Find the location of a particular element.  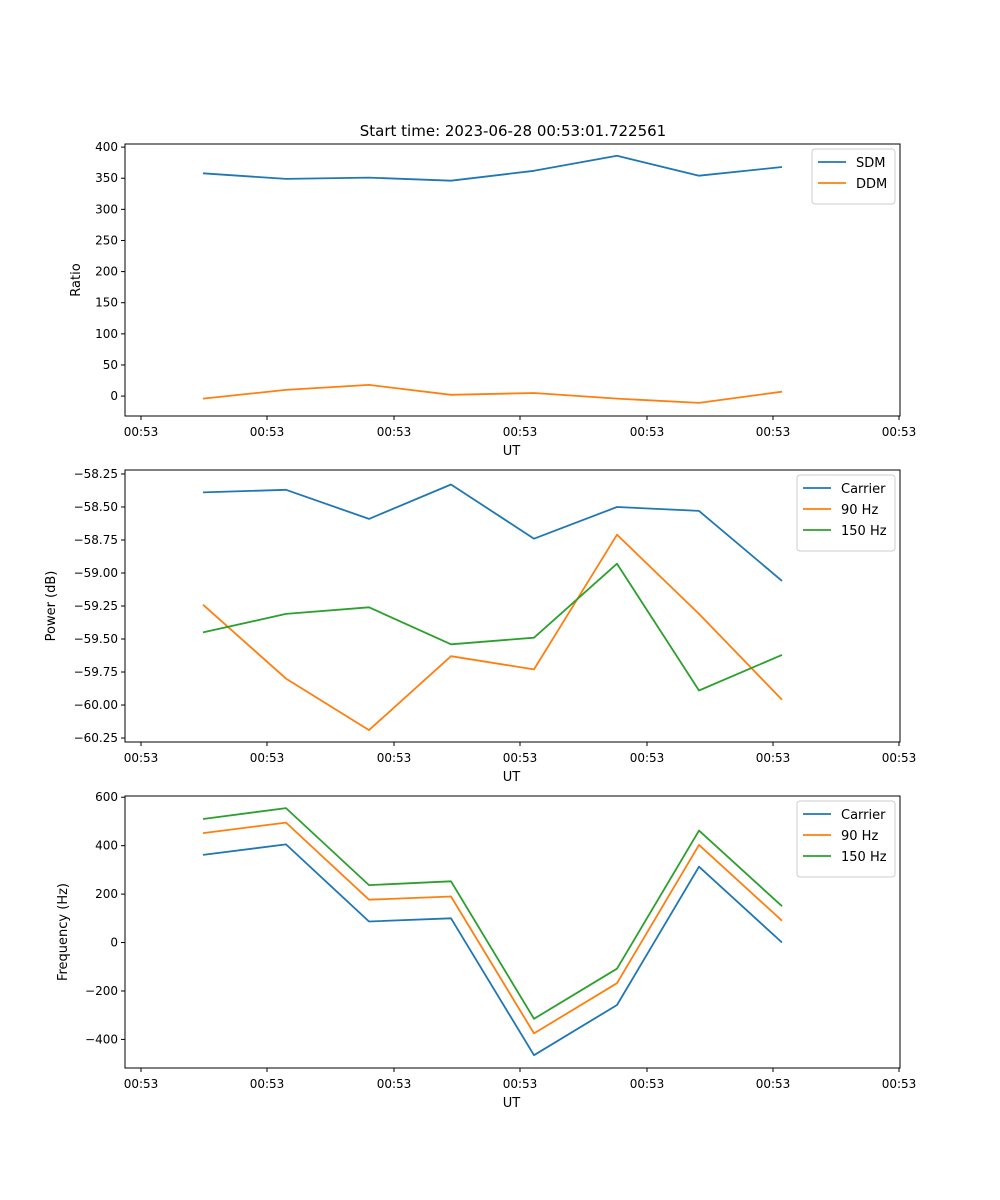

y-tick-label: −58.50 is located at coordinates (96, 507).